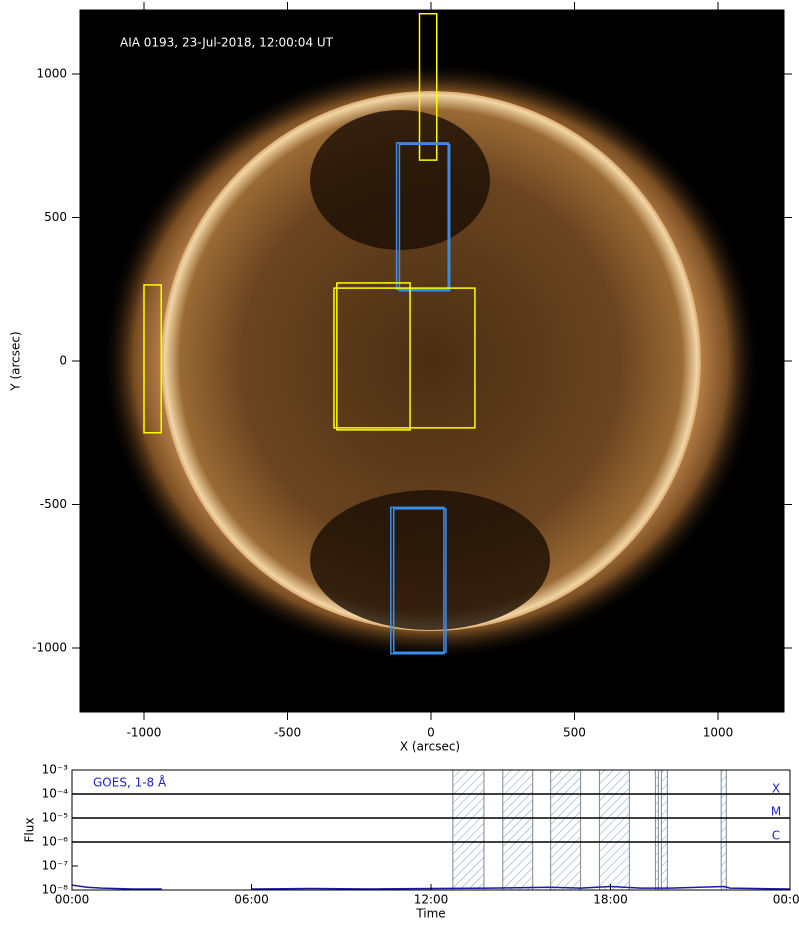  Describe the element at coordinates (227, 43) in the screenshot. I see `image-title: AIA 0193, 23-Jul-2018, 12:00:04 UT` at that location.